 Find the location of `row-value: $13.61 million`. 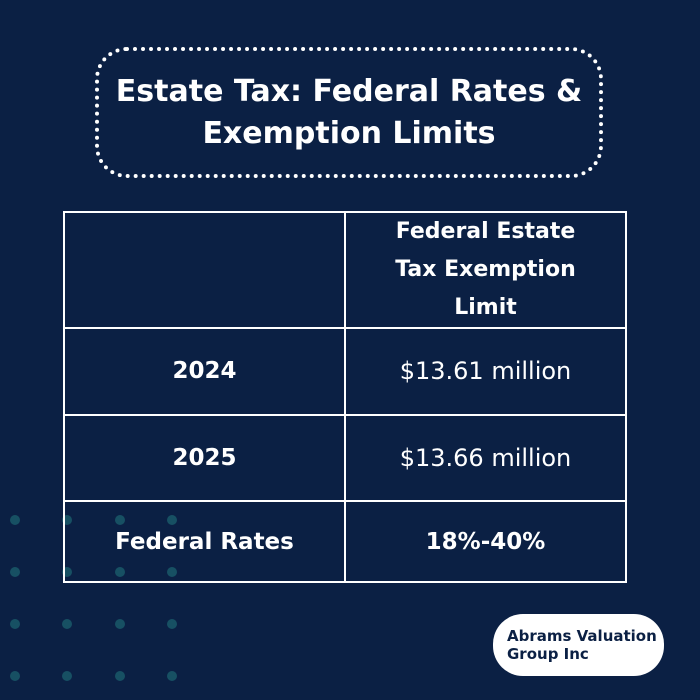

row-value: $13.61 million is located at coordinates (485, 371).